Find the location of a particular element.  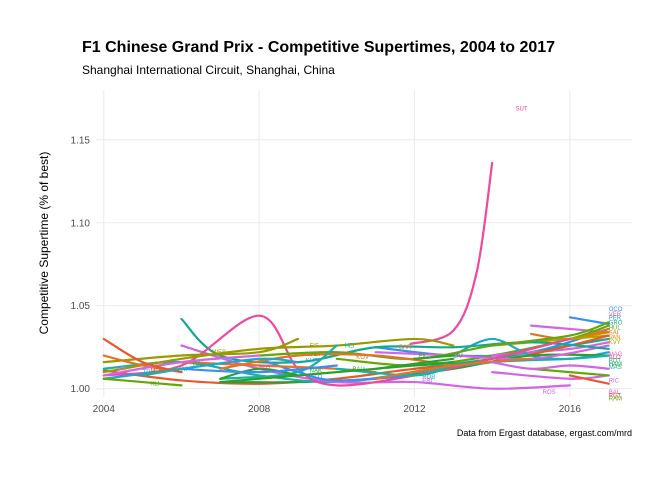

driver-label-bot: BOT is located at coordinates (615, 361).